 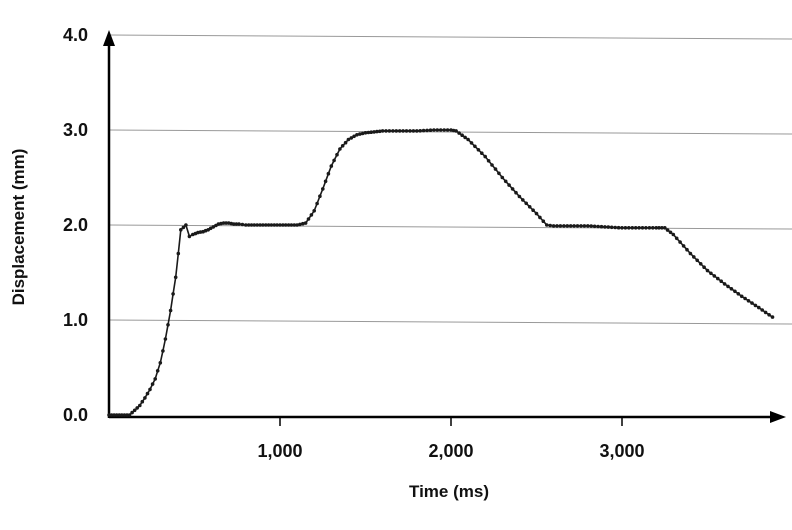 I want to click on x-axis-title: Time (ms), so click(x=449, y=491).